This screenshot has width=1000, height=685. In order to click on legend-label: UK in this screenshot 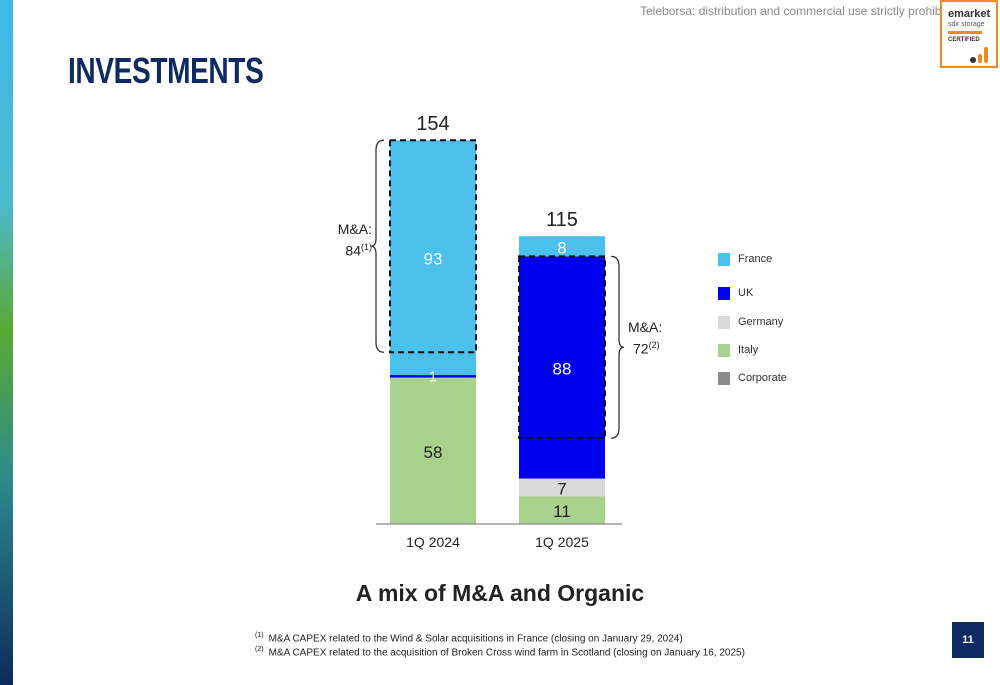, I will do `click(746, 293)`.